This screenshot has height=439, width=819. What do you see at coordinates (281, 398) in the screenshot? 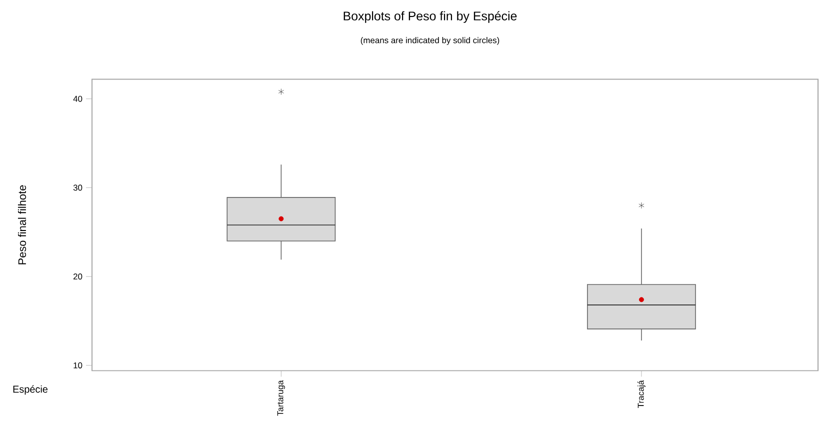
I see `x-tick-label: Tartaruga` at bounding box center [281, 398].